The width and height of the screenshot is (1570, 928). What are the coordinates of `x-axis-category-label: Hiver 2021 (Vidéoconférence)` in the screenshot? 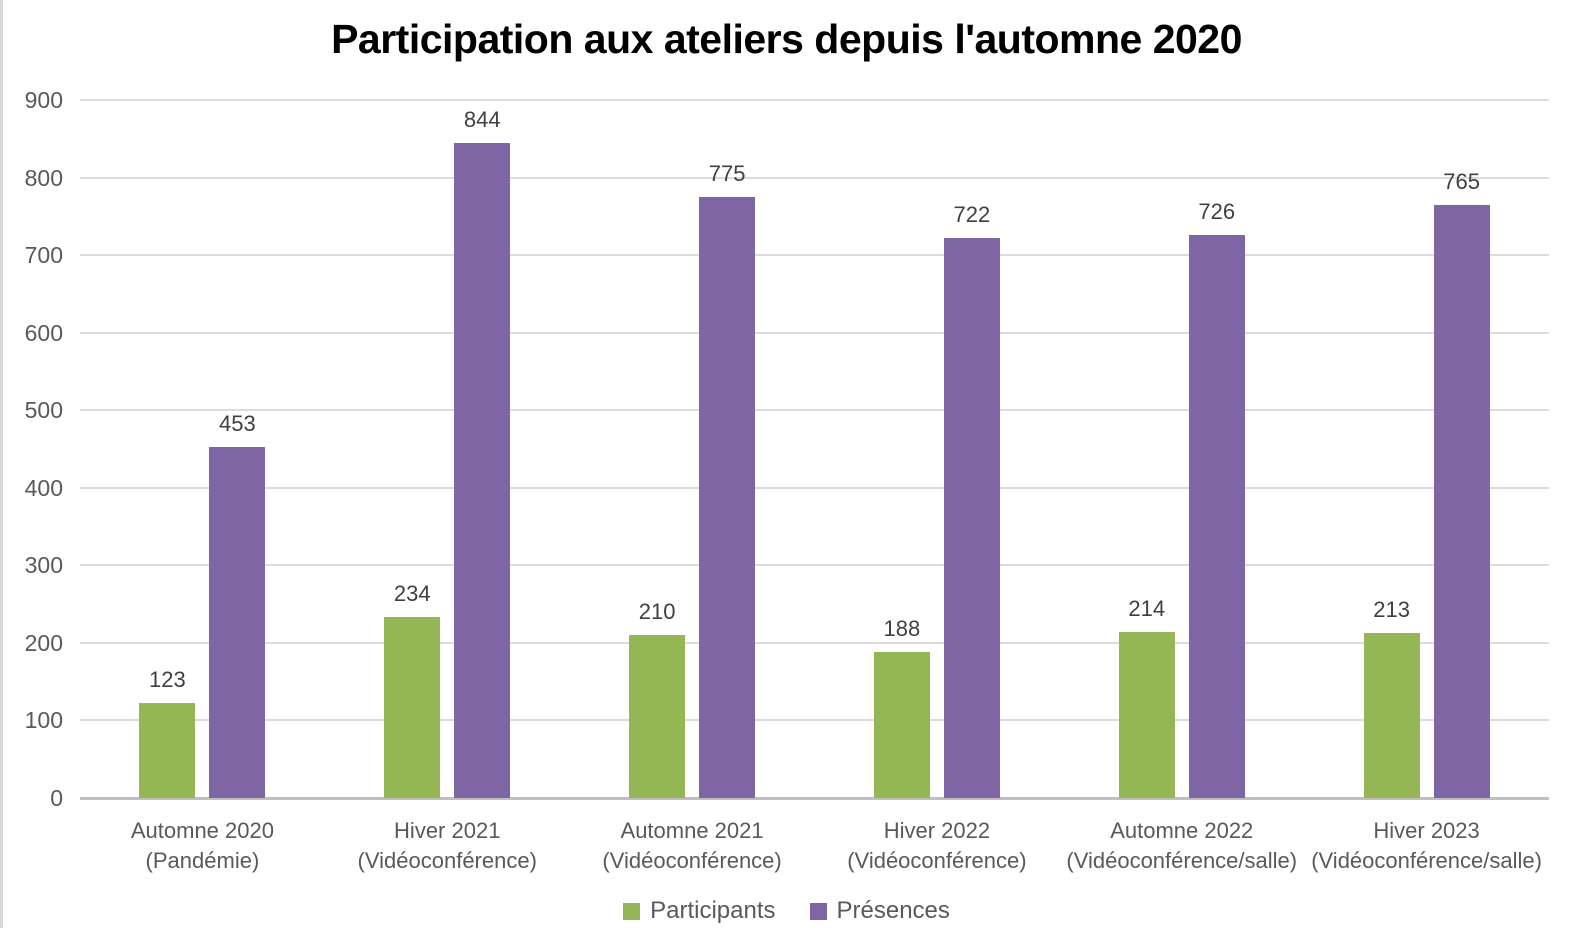 It's located at (447, 845).